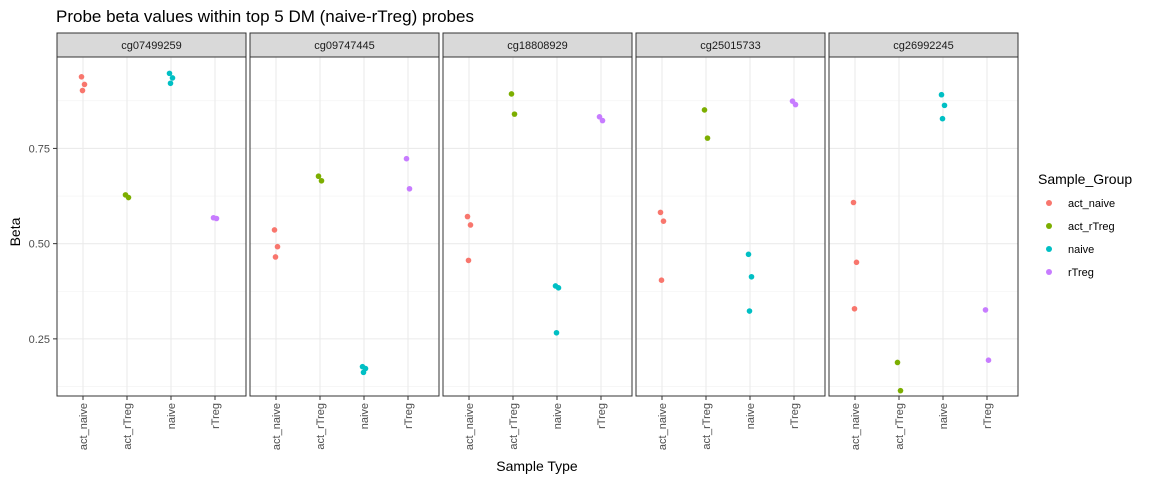 The height and width of the screenshot is (485, 1152). I want to click on y-axis-ticks: 0.25 0.50 0.75, so click(43, 244).